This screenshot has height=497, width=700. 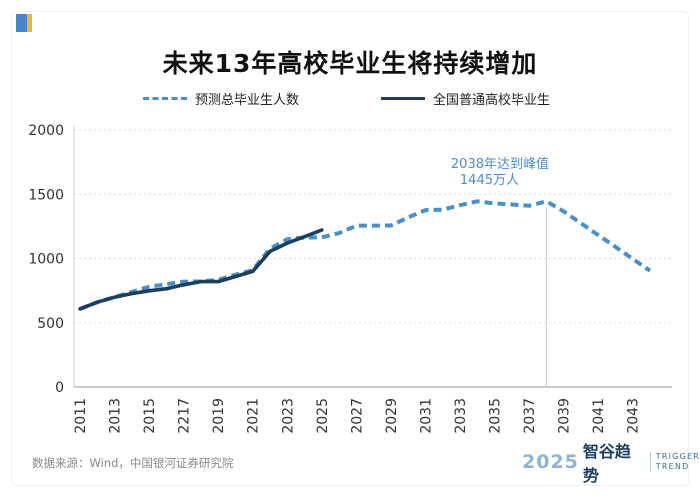 I want to click on series-actual-line, so click(x=201, y=269).